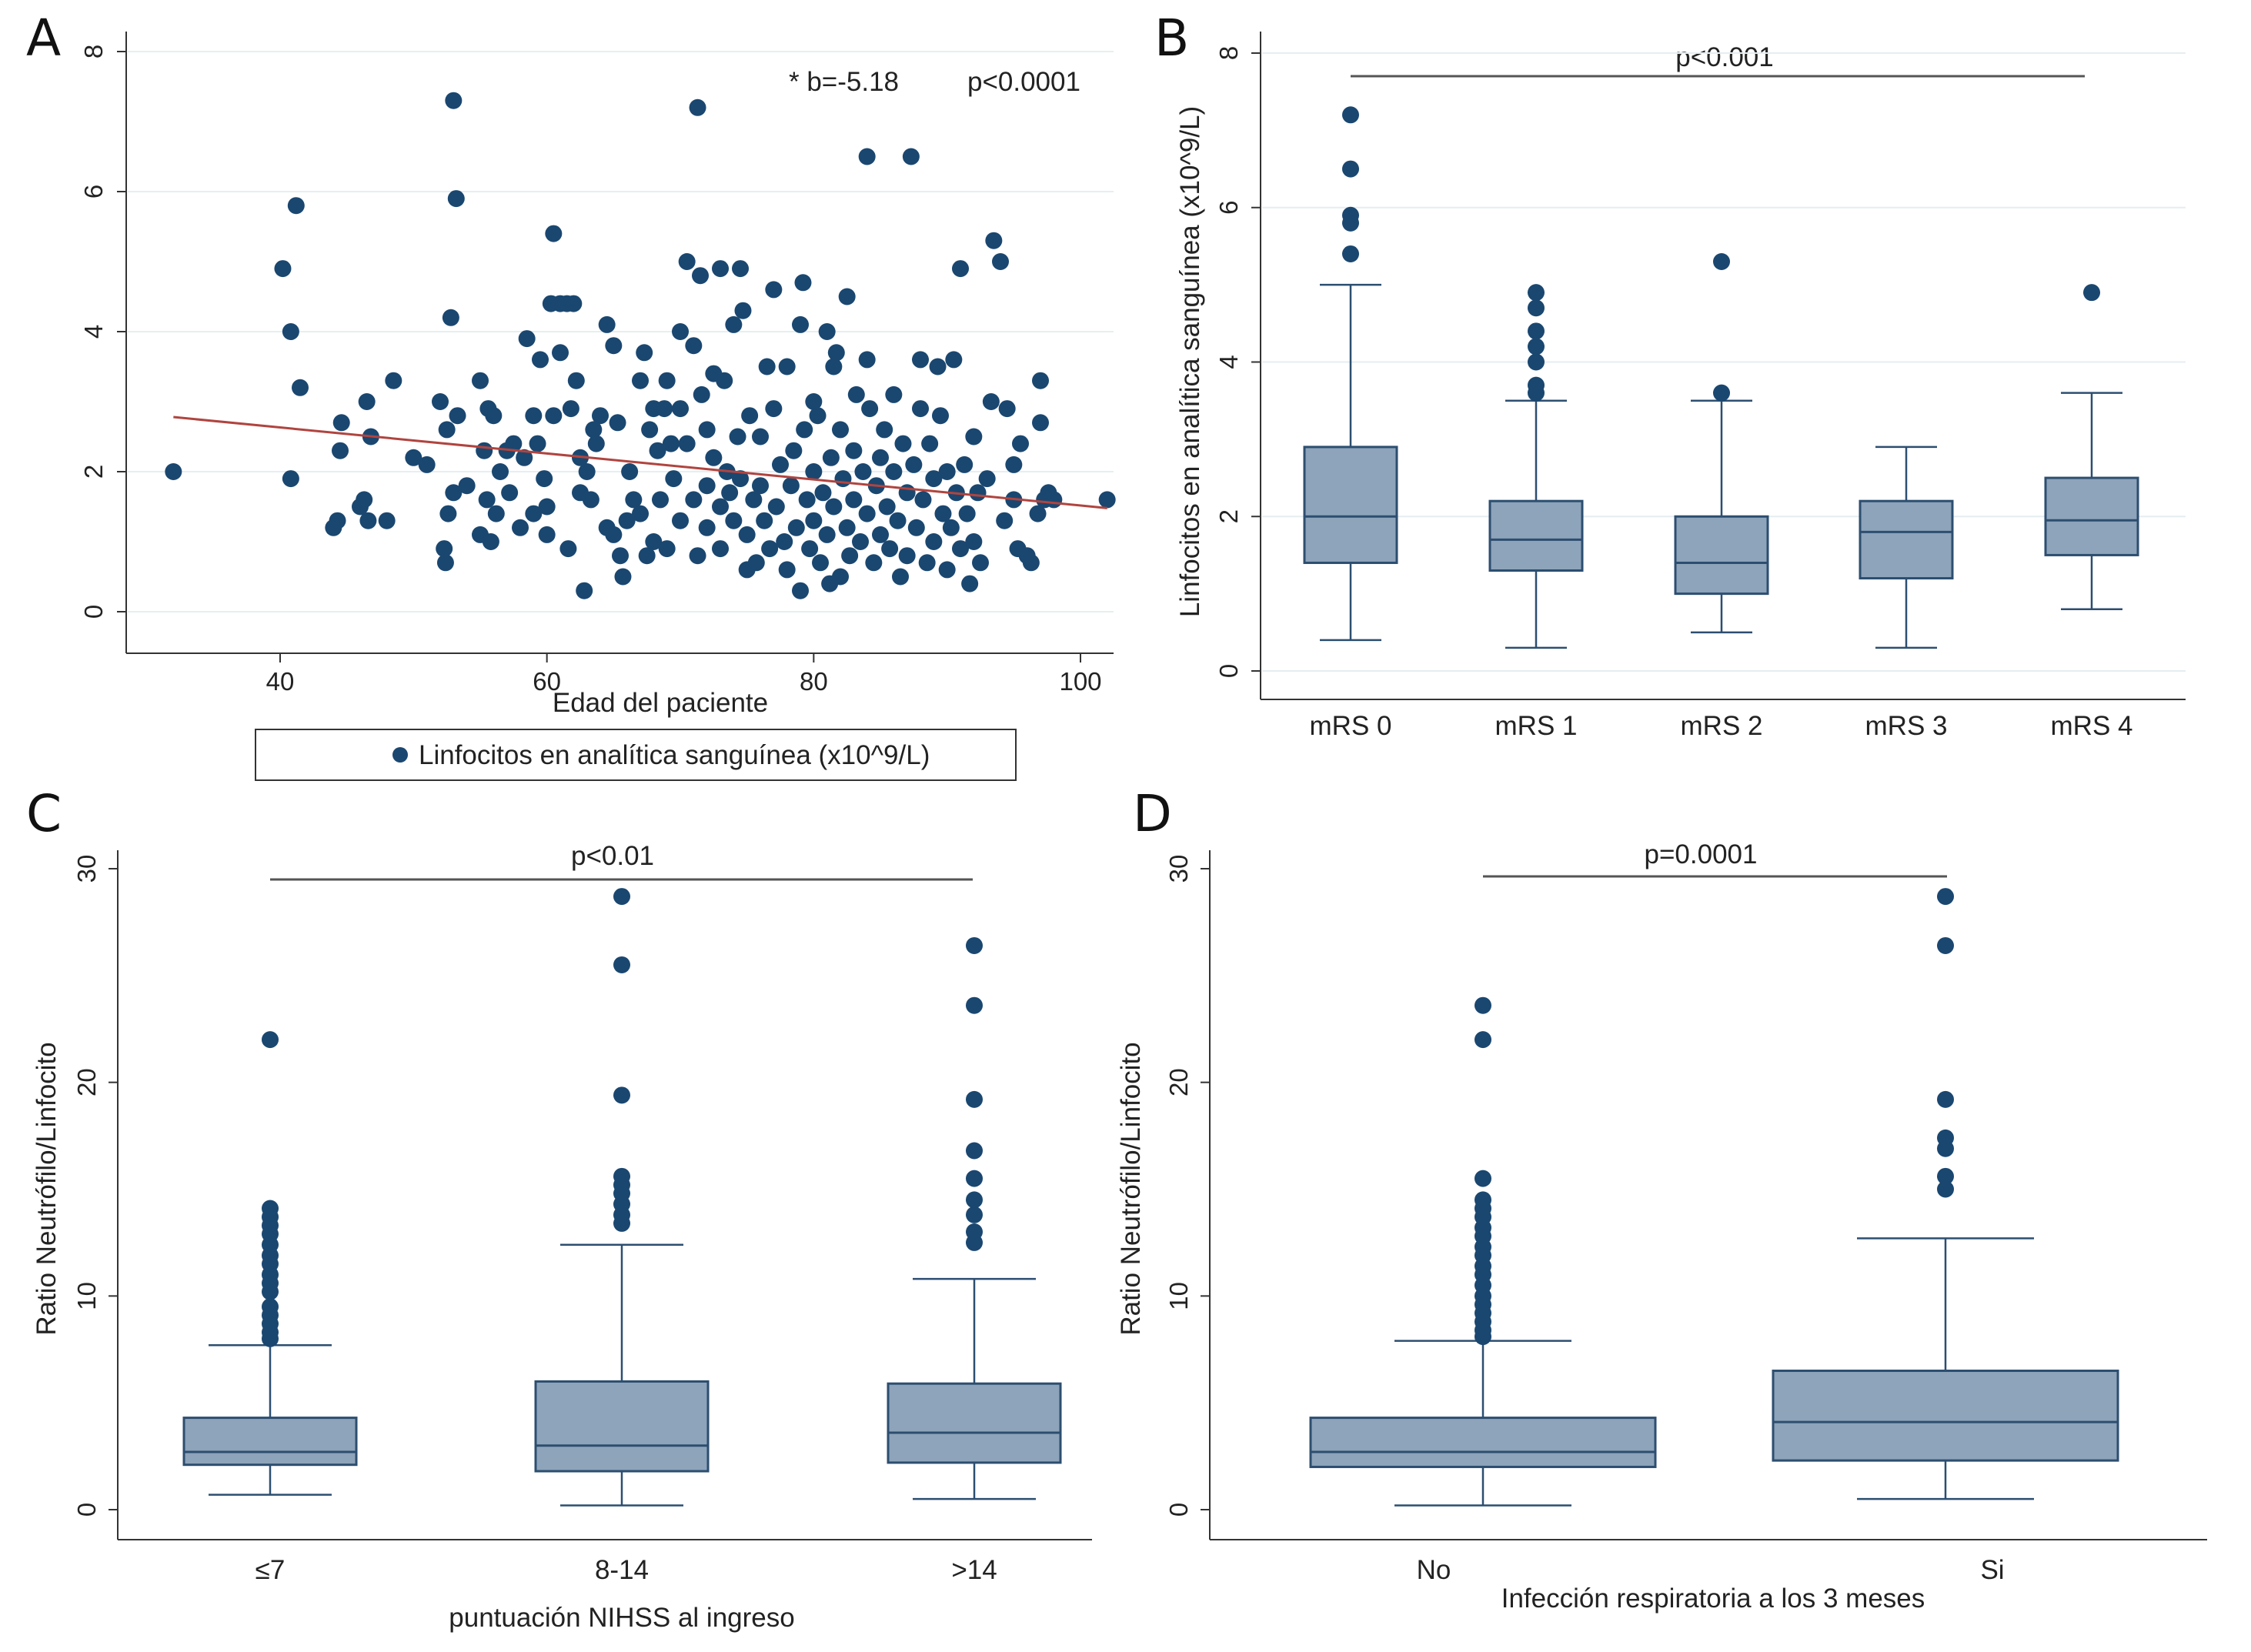  Describe the element at coordinates (93, 332) in the screenshot. I see `panel-a-y-tick-label: 4` at that location.